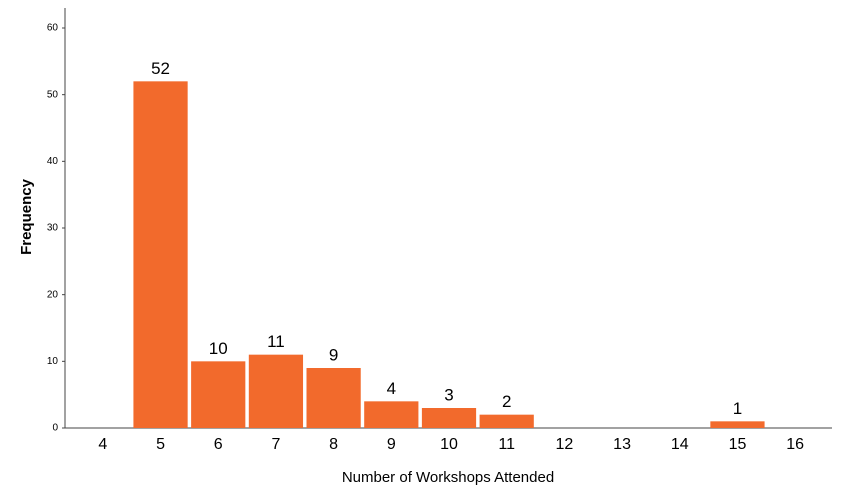 The image size is (851, 501). What do you see at coordinates (276, 341) in the screenshot?
I see `value-label: 11` at bounding box center [276, 341].